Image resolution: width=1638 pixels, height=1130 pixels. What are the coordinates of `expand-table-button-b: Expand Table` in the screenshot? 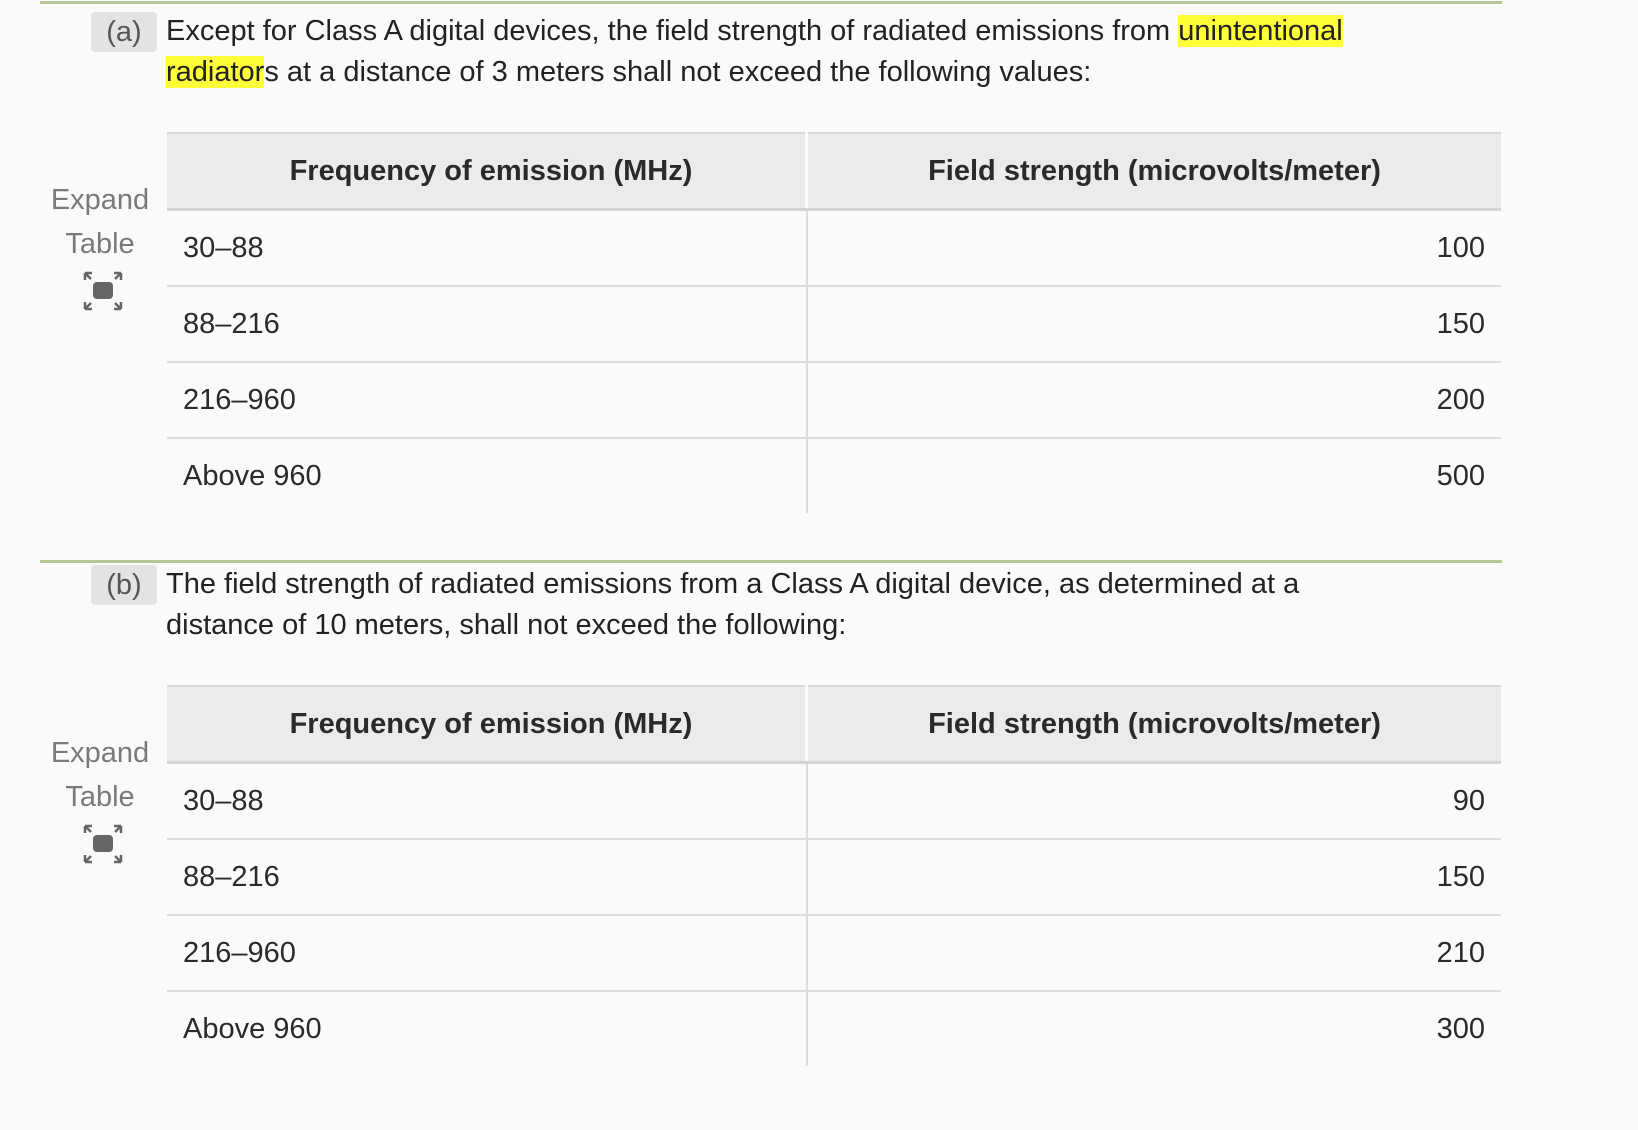 It's located at (100, 798).